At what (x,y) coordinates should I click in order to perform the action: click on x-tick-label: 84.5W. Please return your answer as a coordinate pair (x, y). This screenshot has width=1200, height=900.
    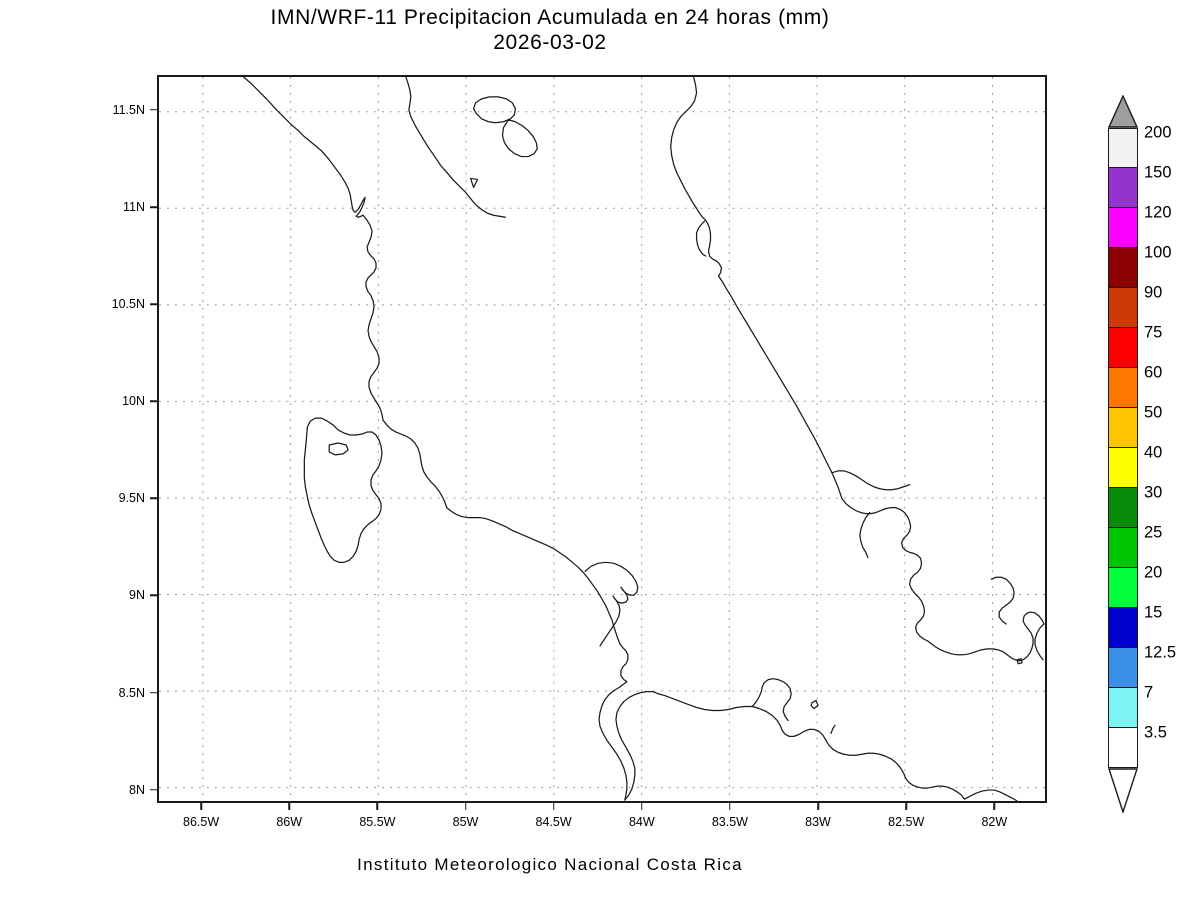
    Looking at the image, I should click on (553, 822).